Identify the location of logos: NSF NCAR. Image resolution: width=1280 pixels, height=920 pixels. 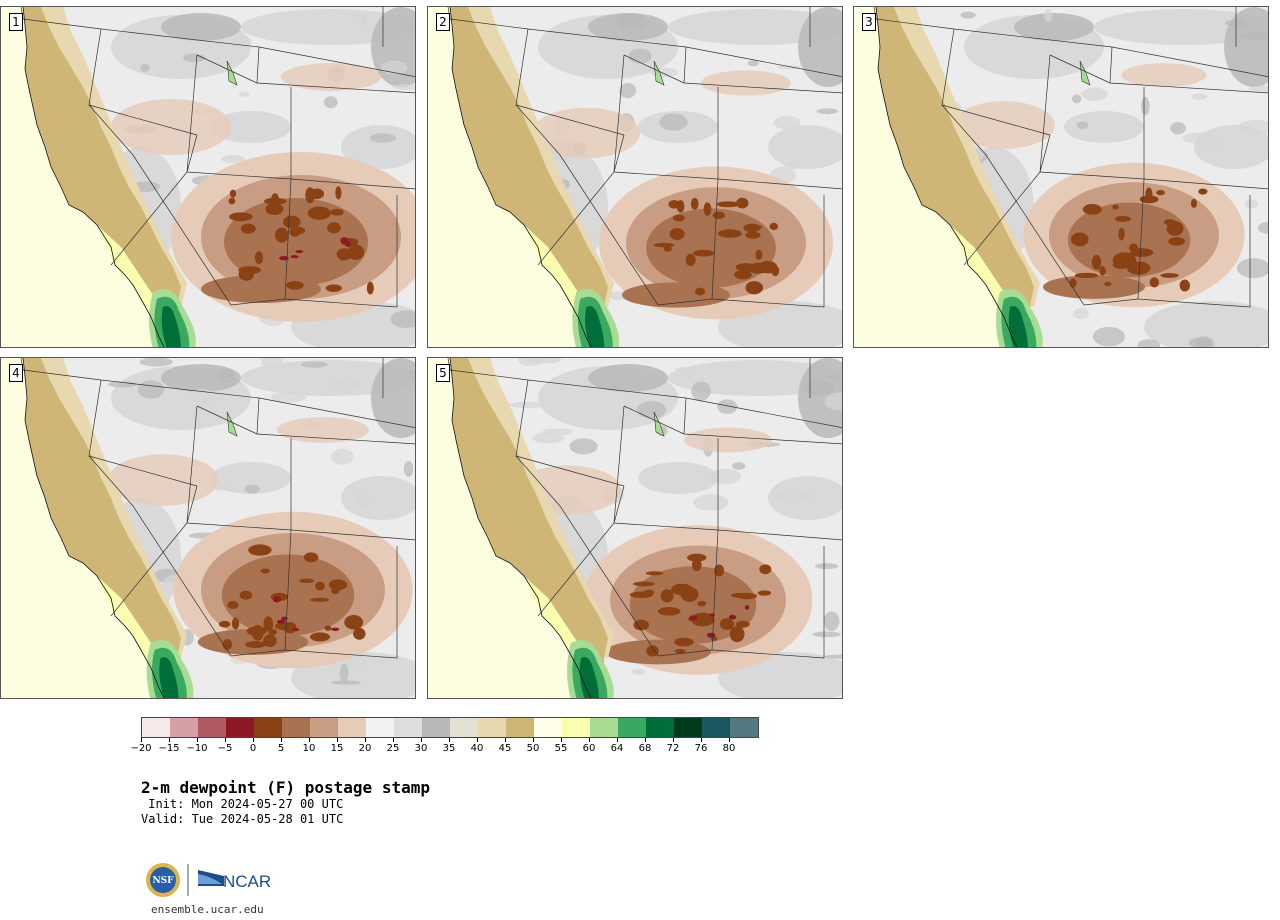
(208, 880).